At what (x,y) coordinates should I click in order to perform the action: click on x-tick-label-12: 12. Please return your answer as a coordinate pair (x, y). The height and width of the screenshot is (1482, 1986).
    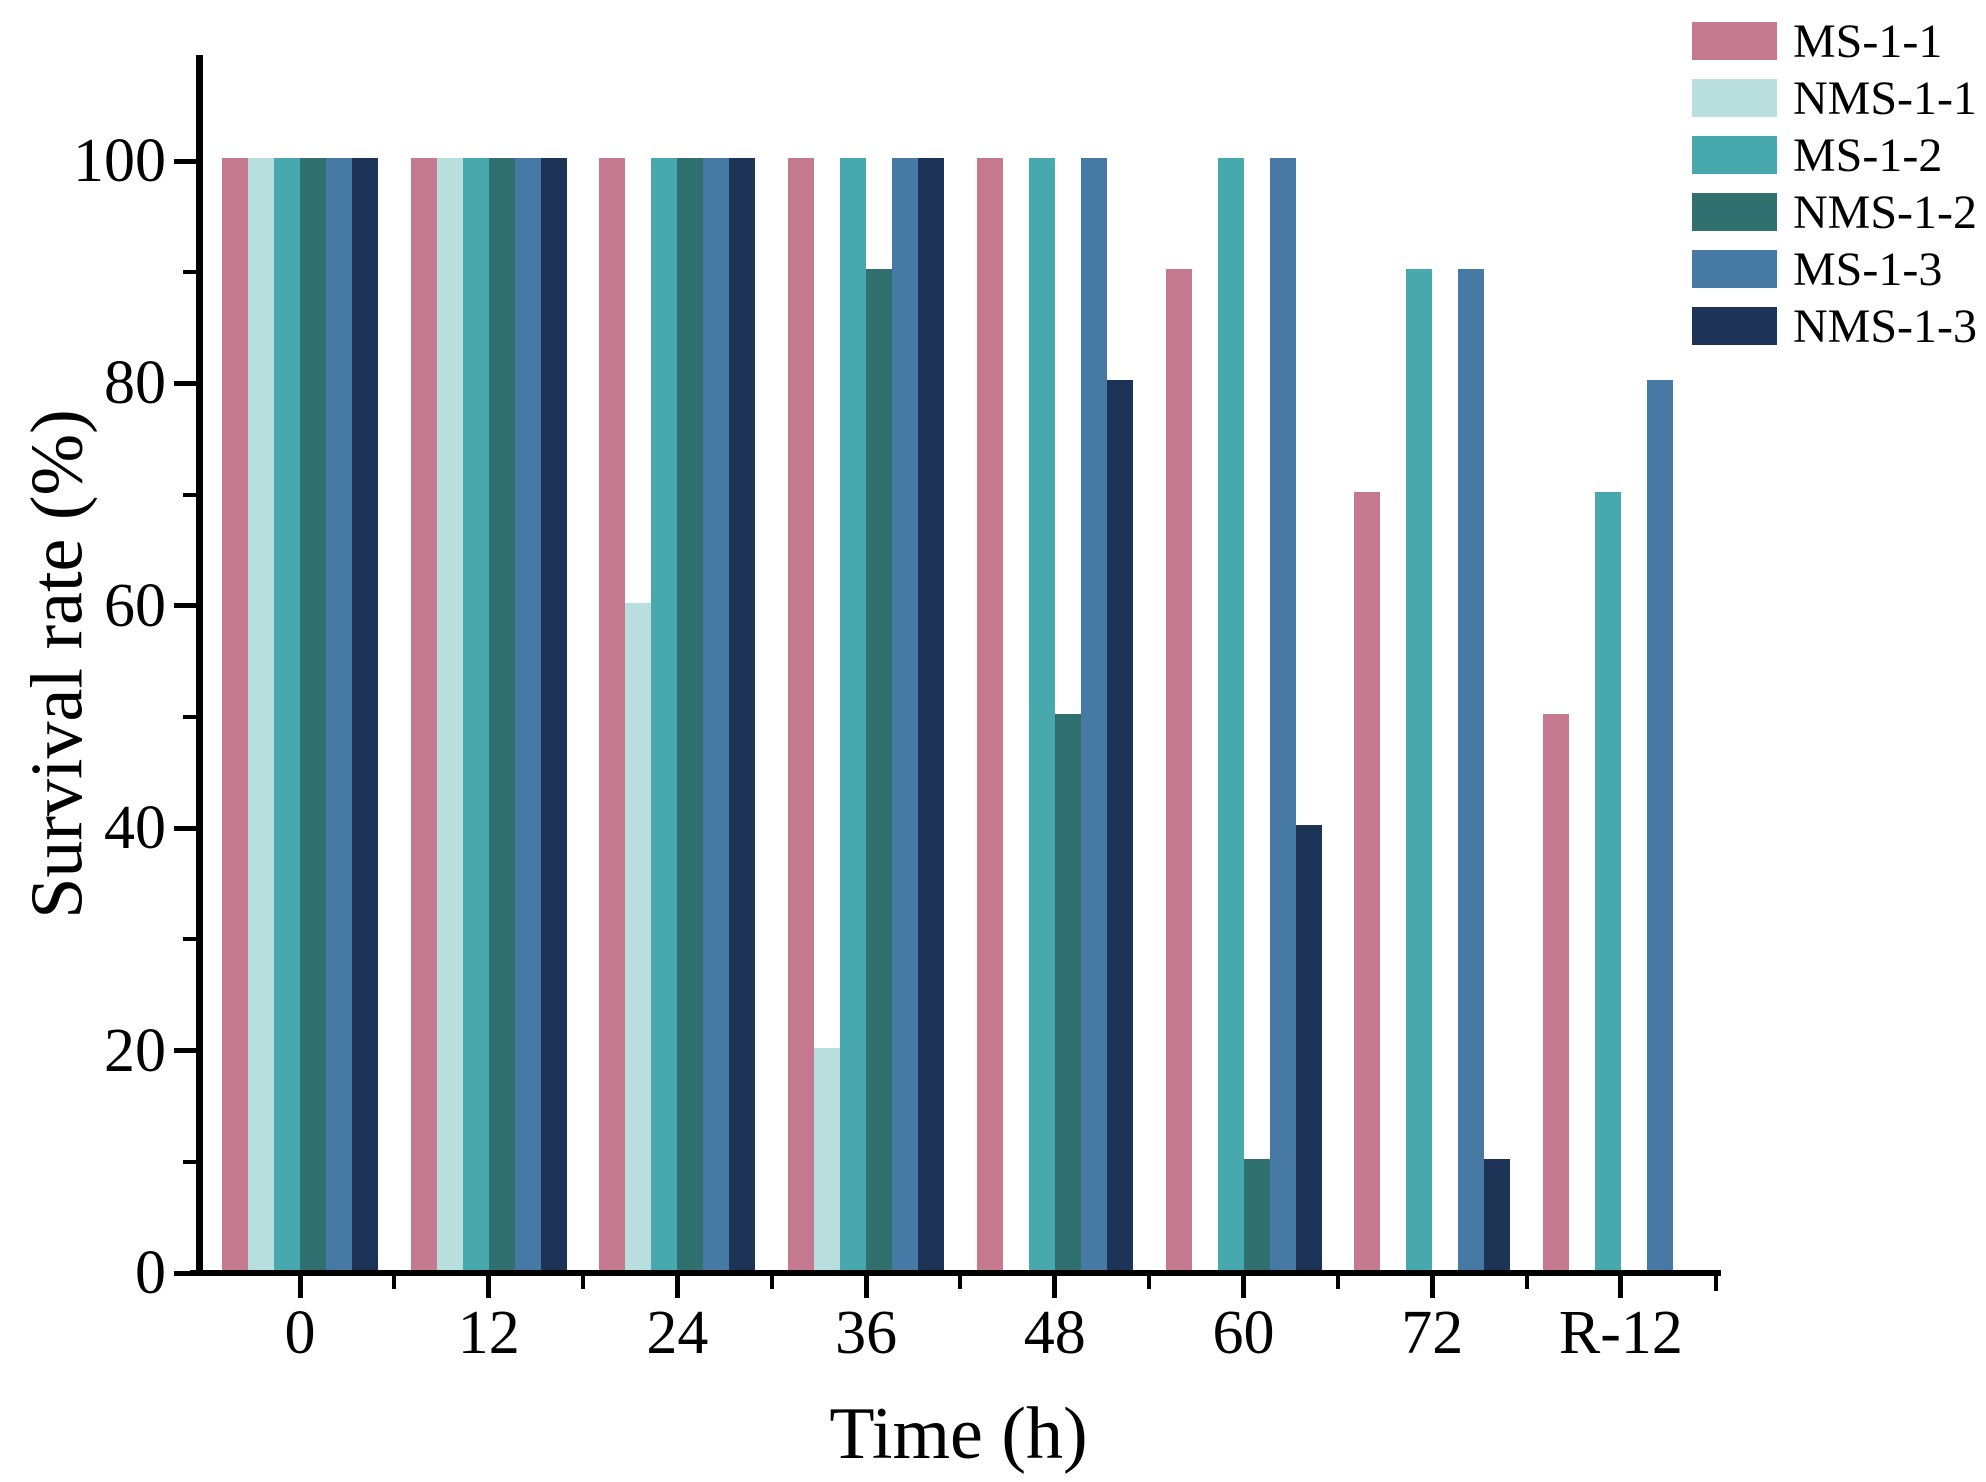
    Looking at the image, I should click on (488, 1333).